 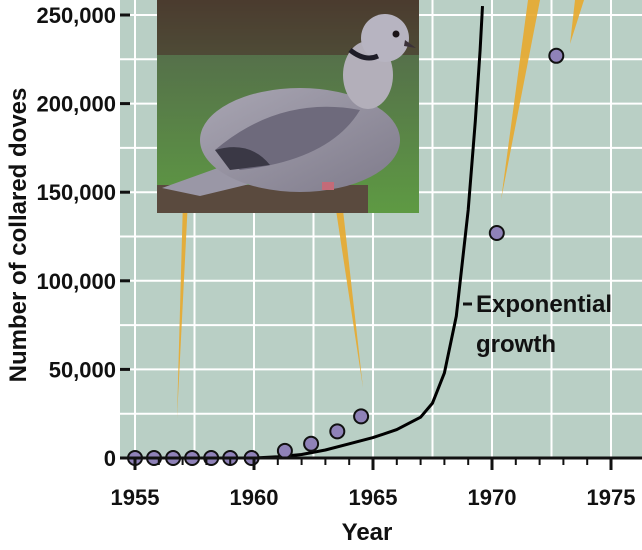 What do you see at coordinates (135, 497) in the screenshot?
I see `x-tick-label: 1955` at bounding box center [135, 497].